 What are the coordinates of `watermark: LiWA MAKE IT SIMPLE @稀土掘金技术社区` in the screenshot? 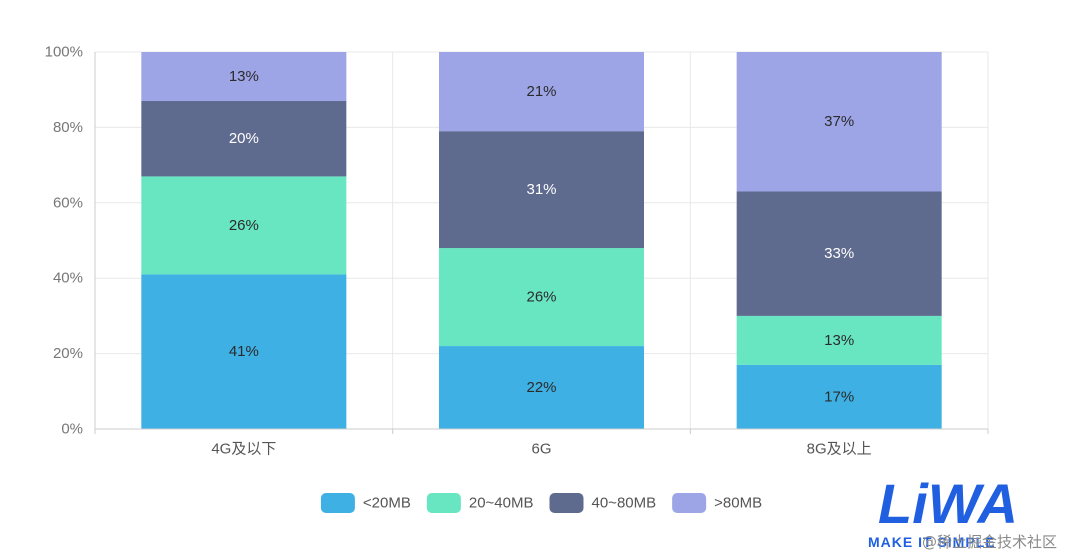 It's located at (962, 511).